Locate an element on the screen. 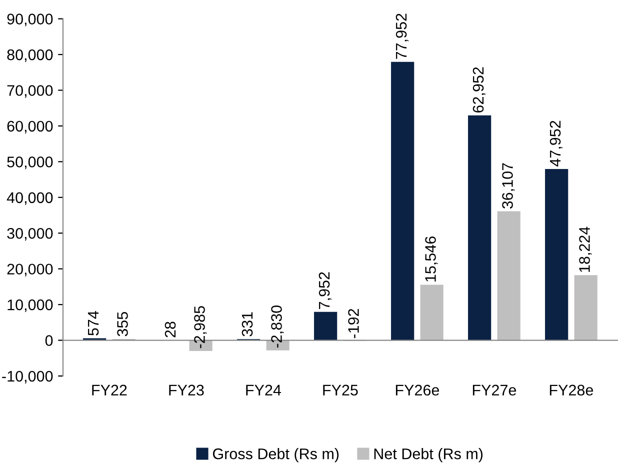 The height and width of the screenshot is (470, 630). legend-label: Net Debt (Rs m) is located at coordinates (428, 455).